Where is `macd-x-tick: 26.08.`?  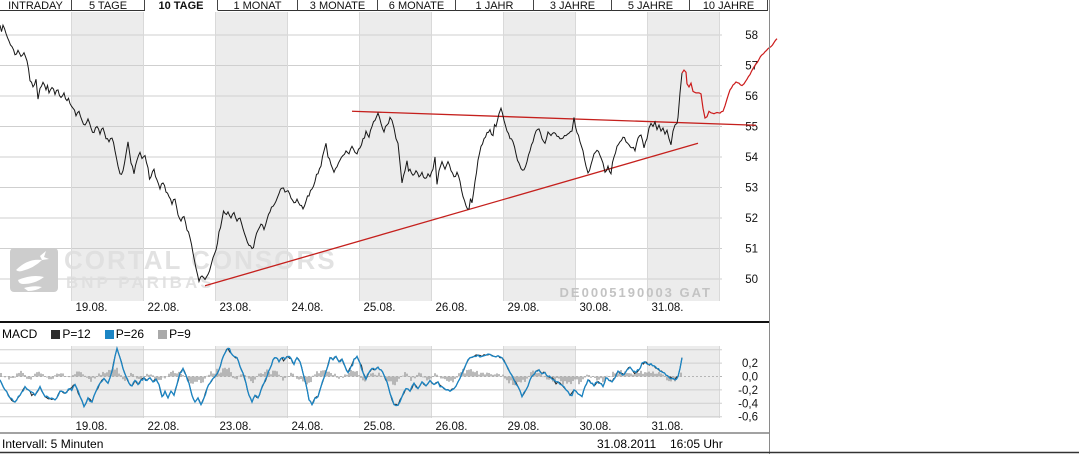 macd-x-tick: 26.08. is located at coordinates (452, 427).